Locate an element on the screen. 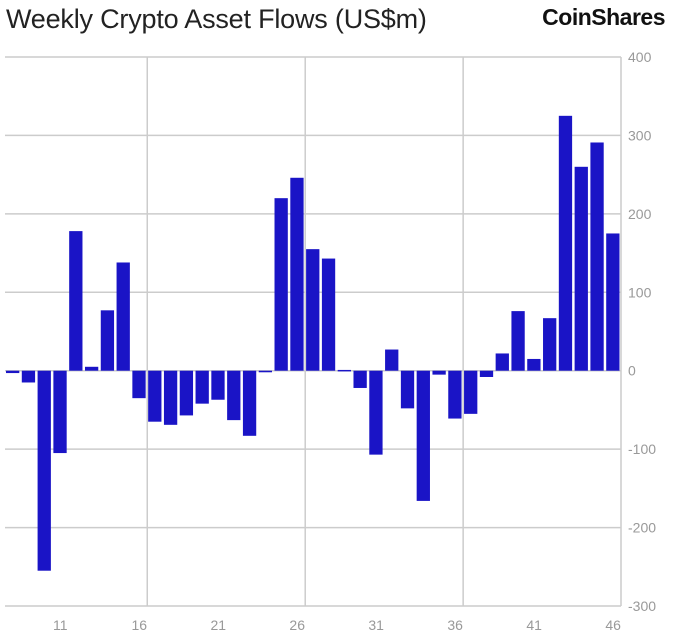 The width and height of the screenshot is (675, 636). coinshares-logo: CoinShares is located at coordinates (603, 17).